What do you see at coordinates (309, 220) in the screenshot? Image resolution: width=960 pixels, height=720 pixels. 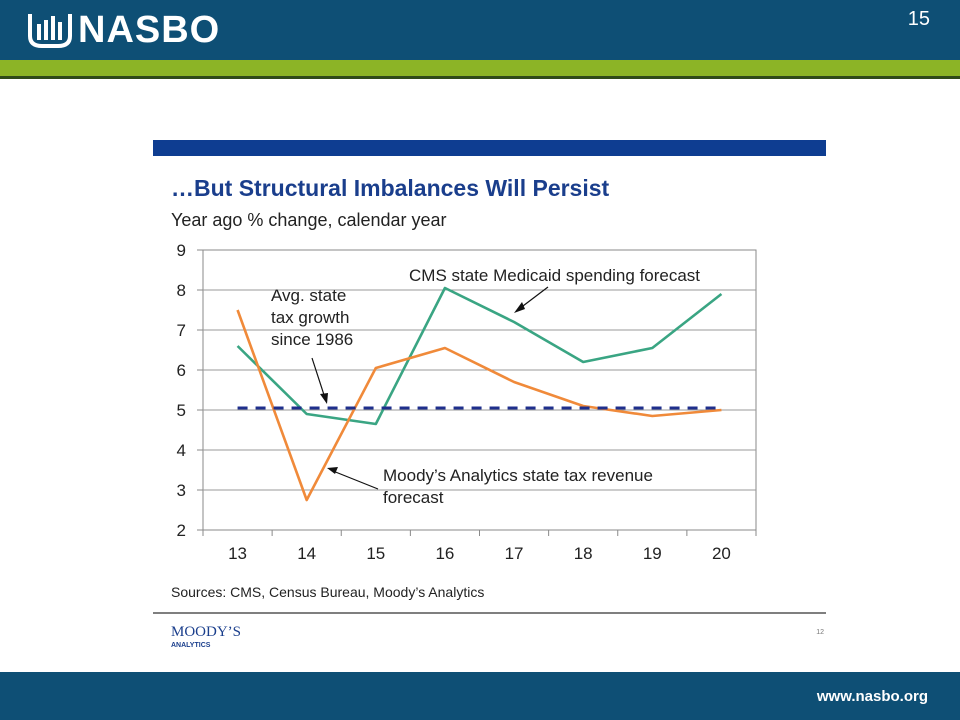 I see `chart-subtitle: Year ago % change, calendar year` at bounding box center [309, 220].